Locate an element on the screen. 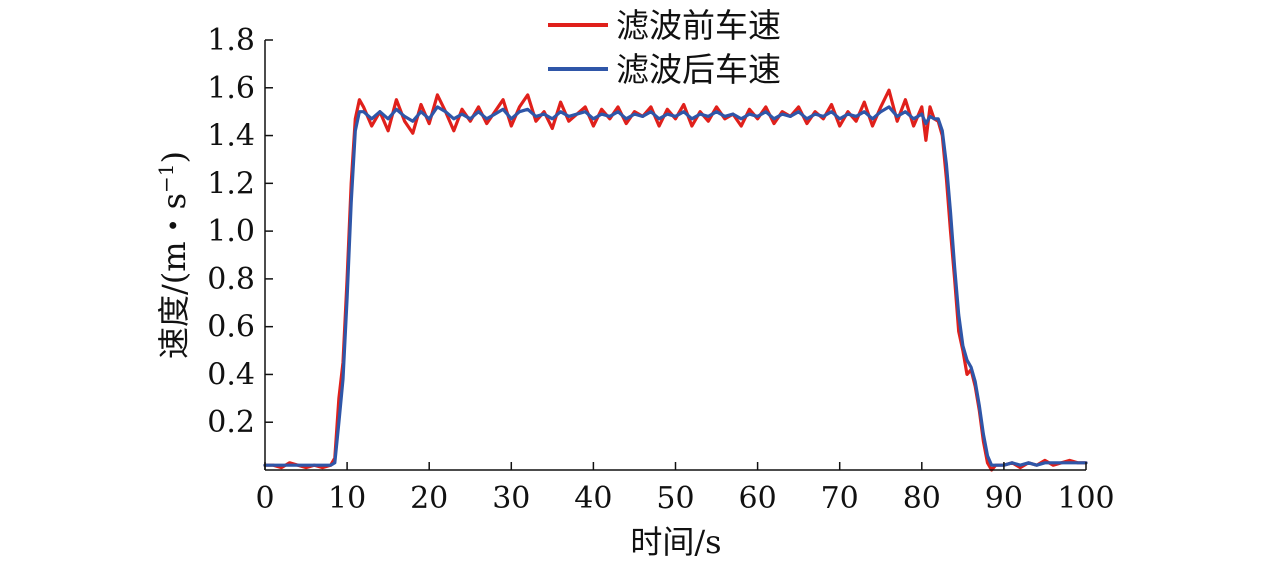 The width and height of the screenshot is (1276, 567). y-tick-label: 1.0 is located at coordinates (231, 231).